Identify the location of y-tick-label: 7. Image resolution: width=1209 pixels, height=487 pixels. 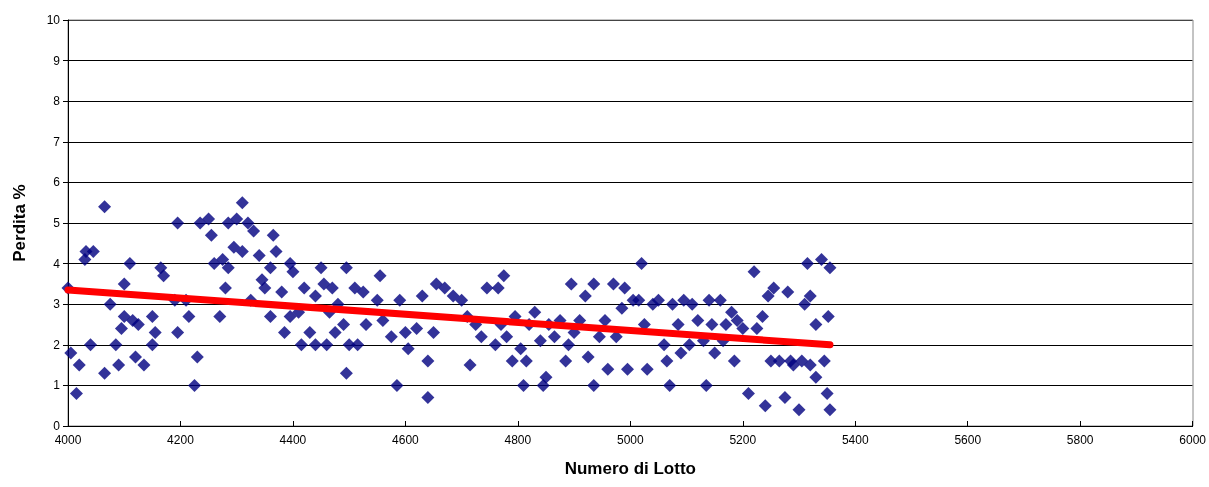
(57, 141).